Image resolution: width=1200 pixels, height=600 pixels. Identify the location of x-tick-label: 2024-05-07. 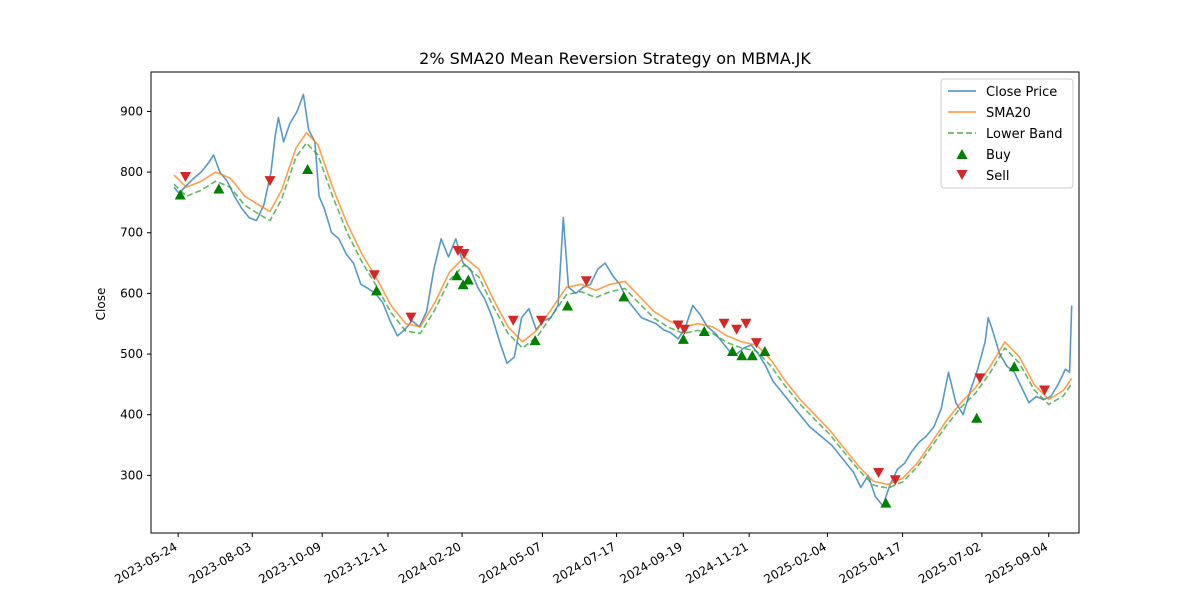
(510, 562).